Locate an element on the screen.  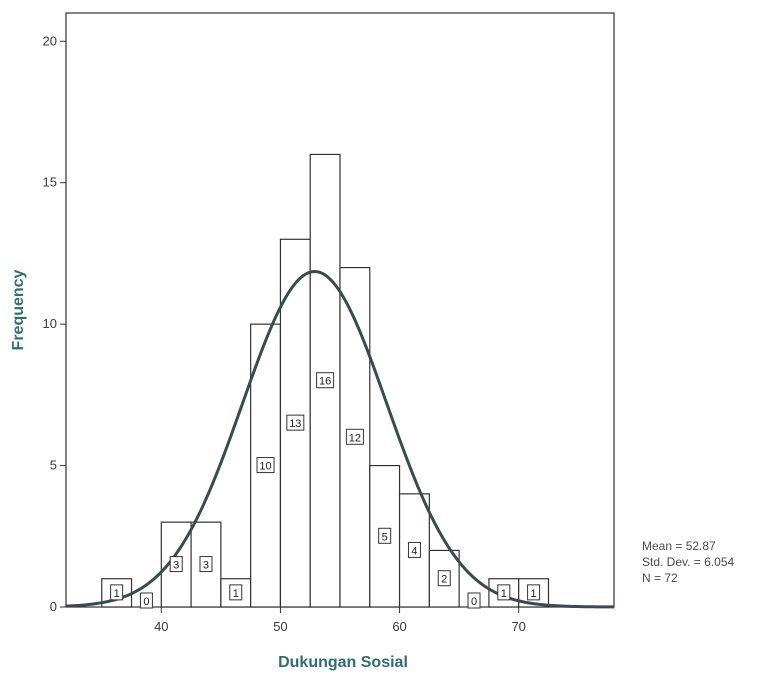
bar-count-label: 13 is located at coordinates (295, 424).